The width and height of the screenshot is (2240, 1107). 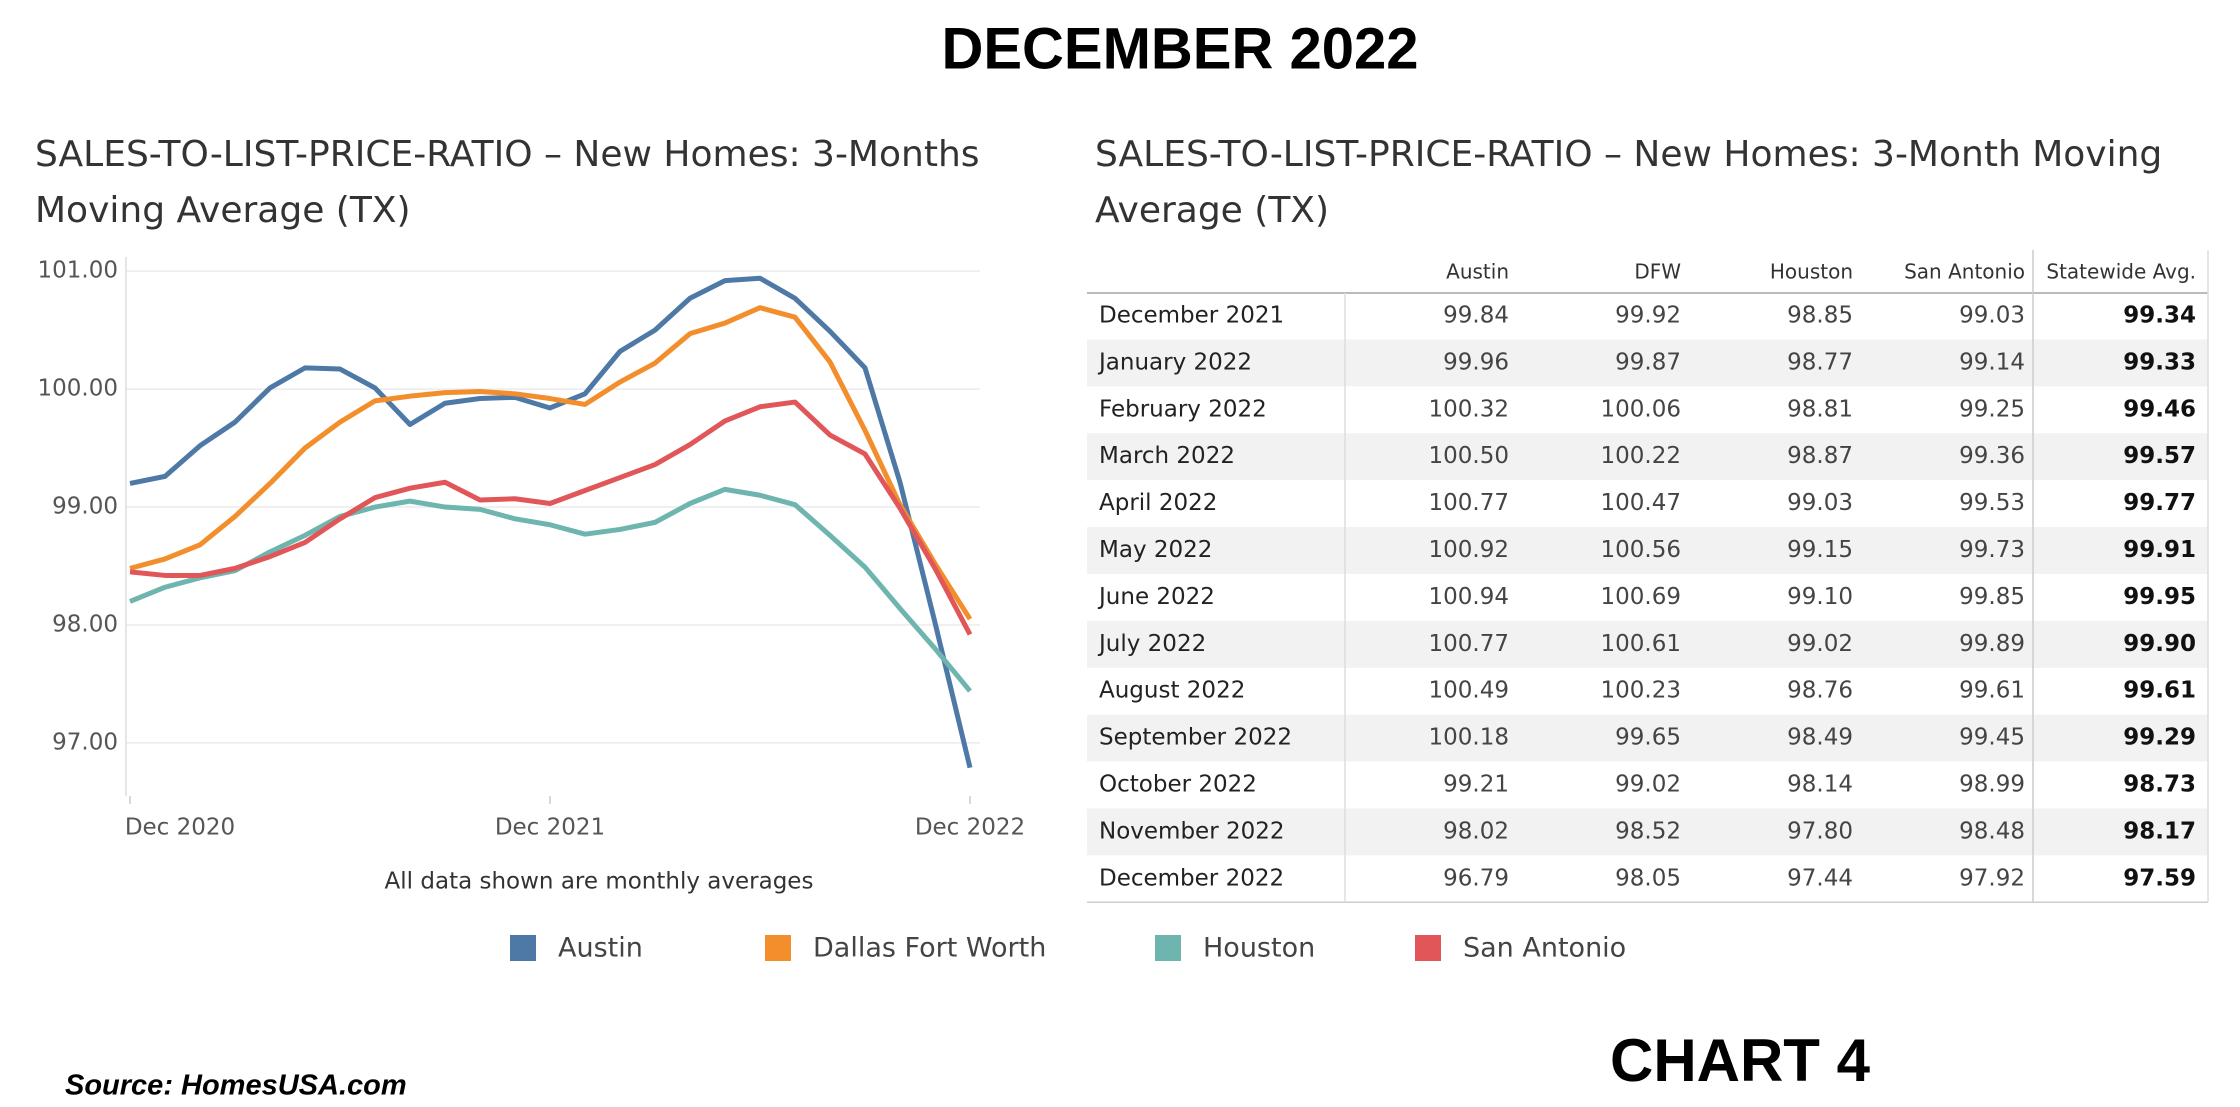 What do you see at coordinates (1476, 878) in the screenshot?
I see `cell: 96.79` at bounding box center [1476, 878].